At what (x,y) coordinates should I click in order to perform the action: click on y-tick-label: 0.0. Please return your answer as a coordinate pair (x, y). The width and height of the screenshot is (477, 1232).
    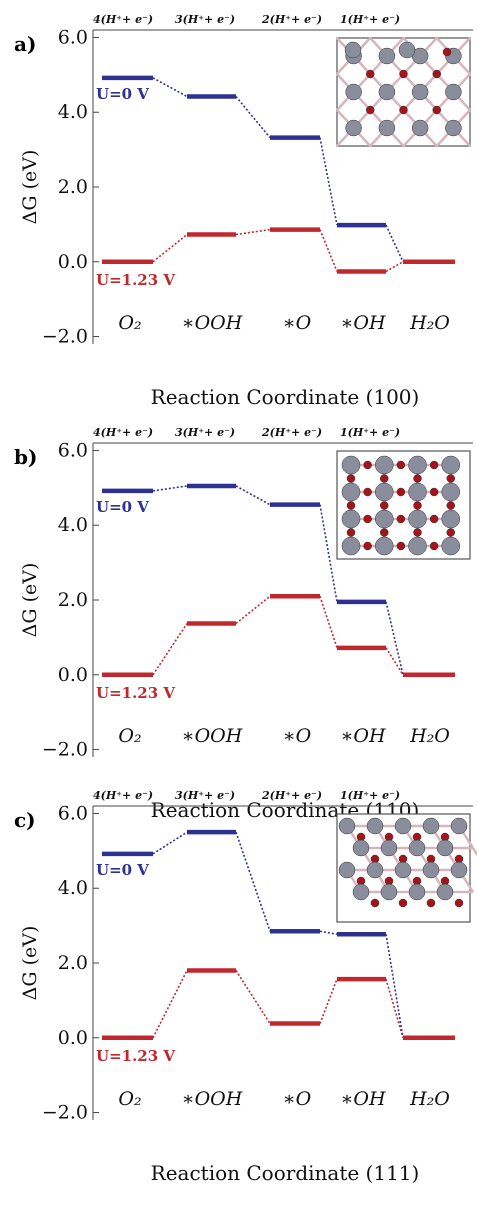
    Looking at the image, I should click on (73, 262).